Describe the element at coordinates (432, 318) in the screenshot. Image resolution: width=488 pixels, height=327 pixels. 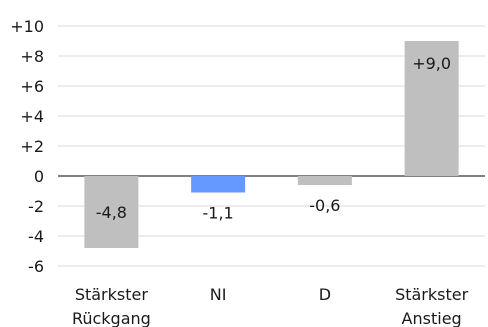
I see `x-category-label: Anstieg` at that location.